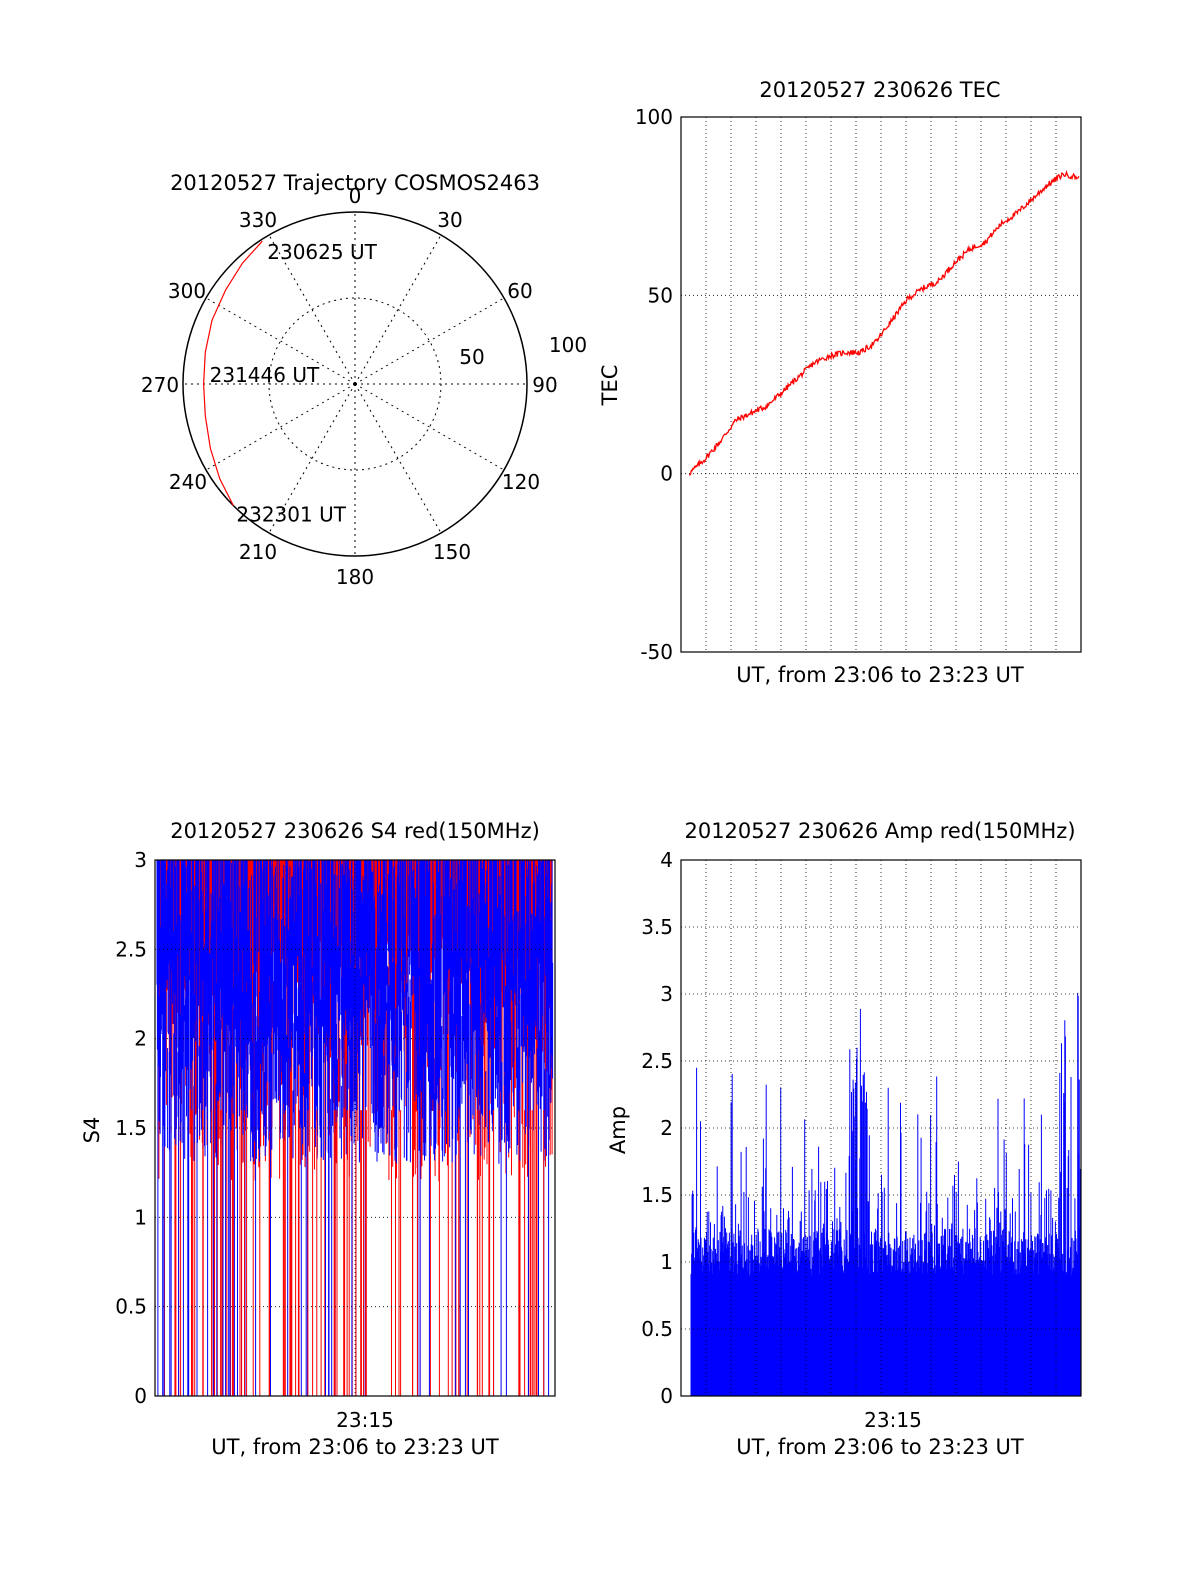 This screenshot has width=1200, height=1575. Describe the element at coordinates (880, 675) in the screenshot. I see `tec-xlabel: UT, from 23:06 to 23:23 UT` at that location.